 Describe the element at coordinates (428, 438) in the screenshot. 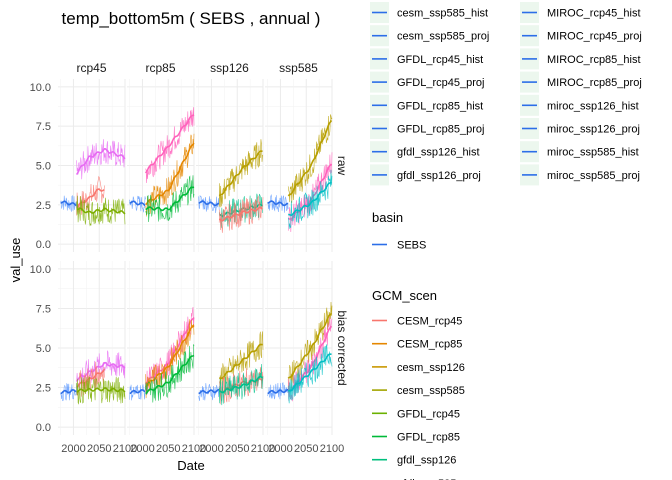

I see `legend-label-GFDL_rcp85: GFDL_rcp85` at that location.